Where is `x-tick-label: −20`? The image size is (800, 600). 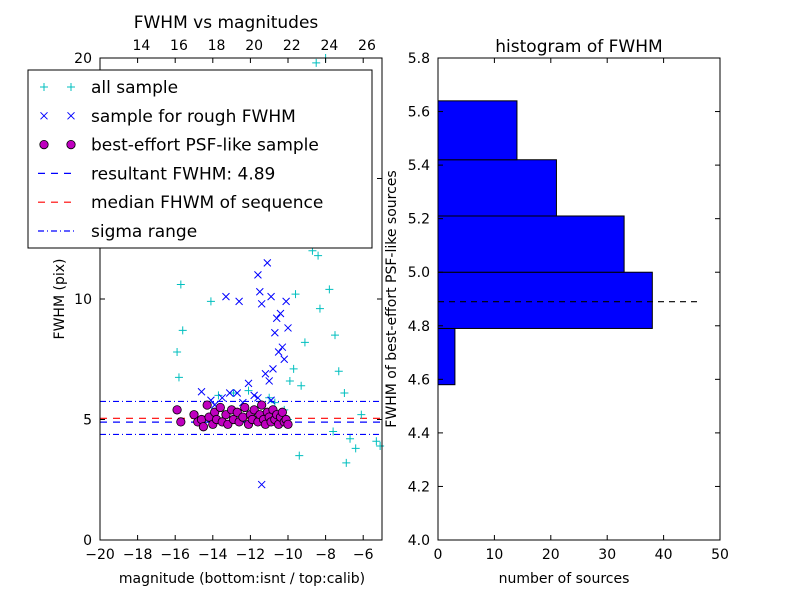
x-tick-label: −20 is located at coordinates (100, 555).